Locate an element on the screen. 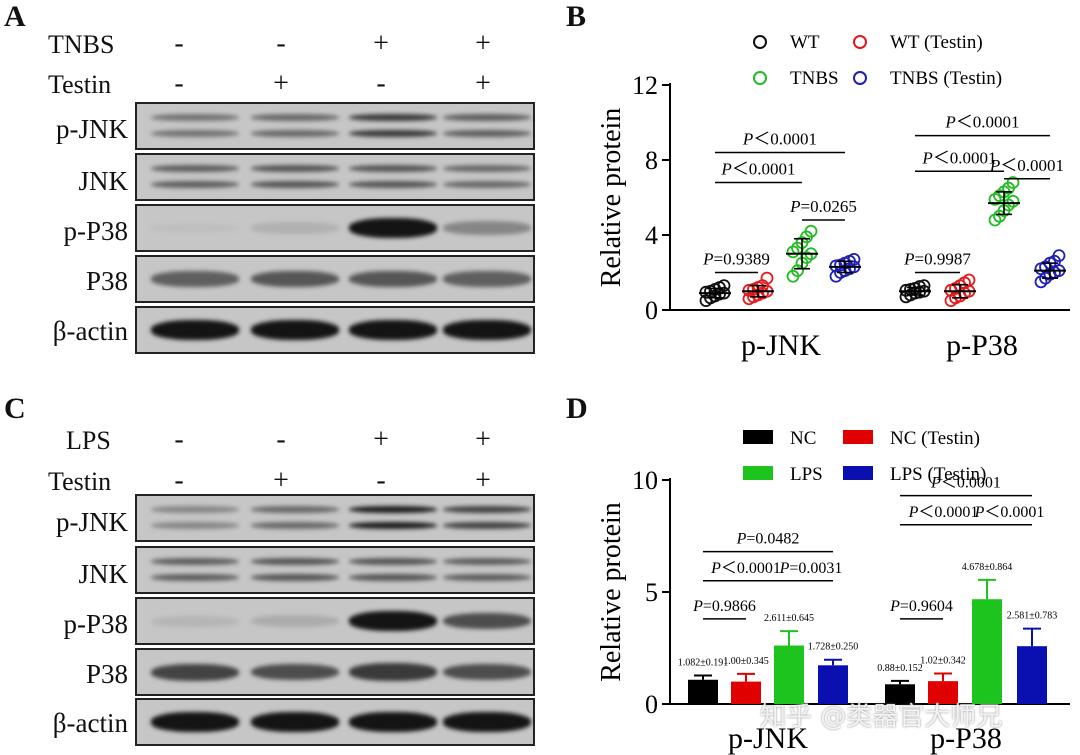 This screenshot has width=1080, height=755. legend-label: NC (Testin) is located at coordinates (935, 438).